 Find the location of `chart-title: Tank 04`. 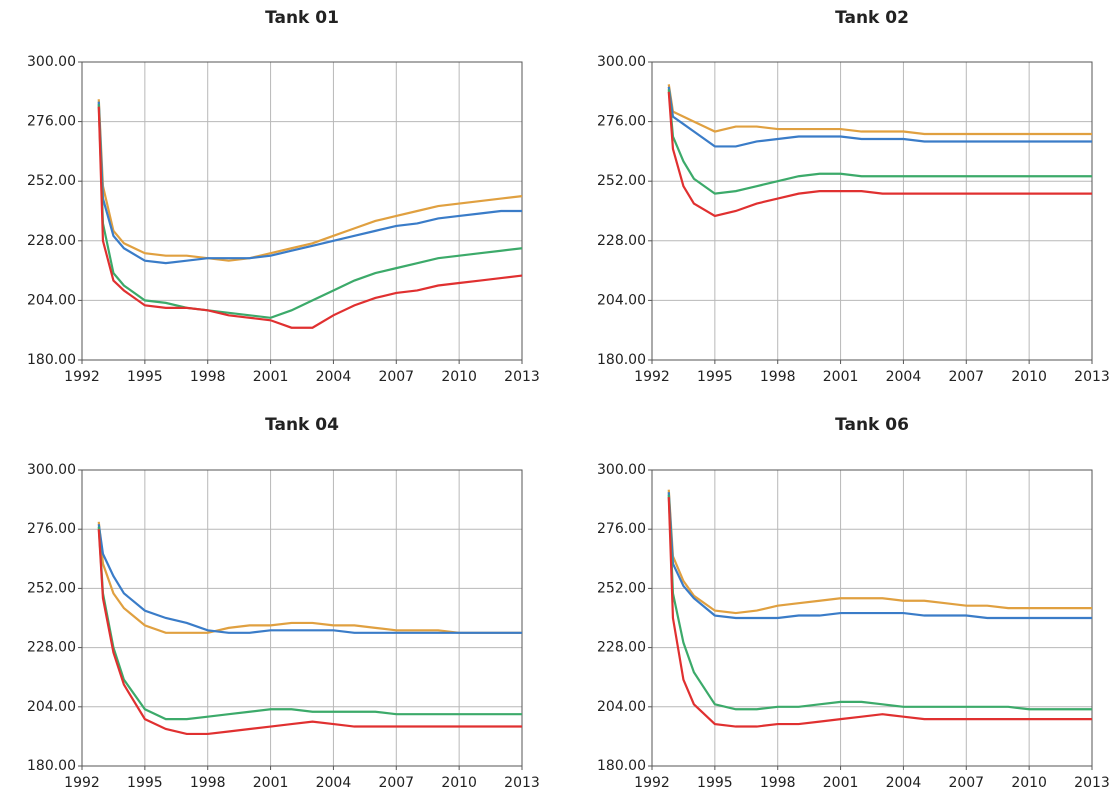

chart-title: Tank 04 is located at coordinates (302, 425).